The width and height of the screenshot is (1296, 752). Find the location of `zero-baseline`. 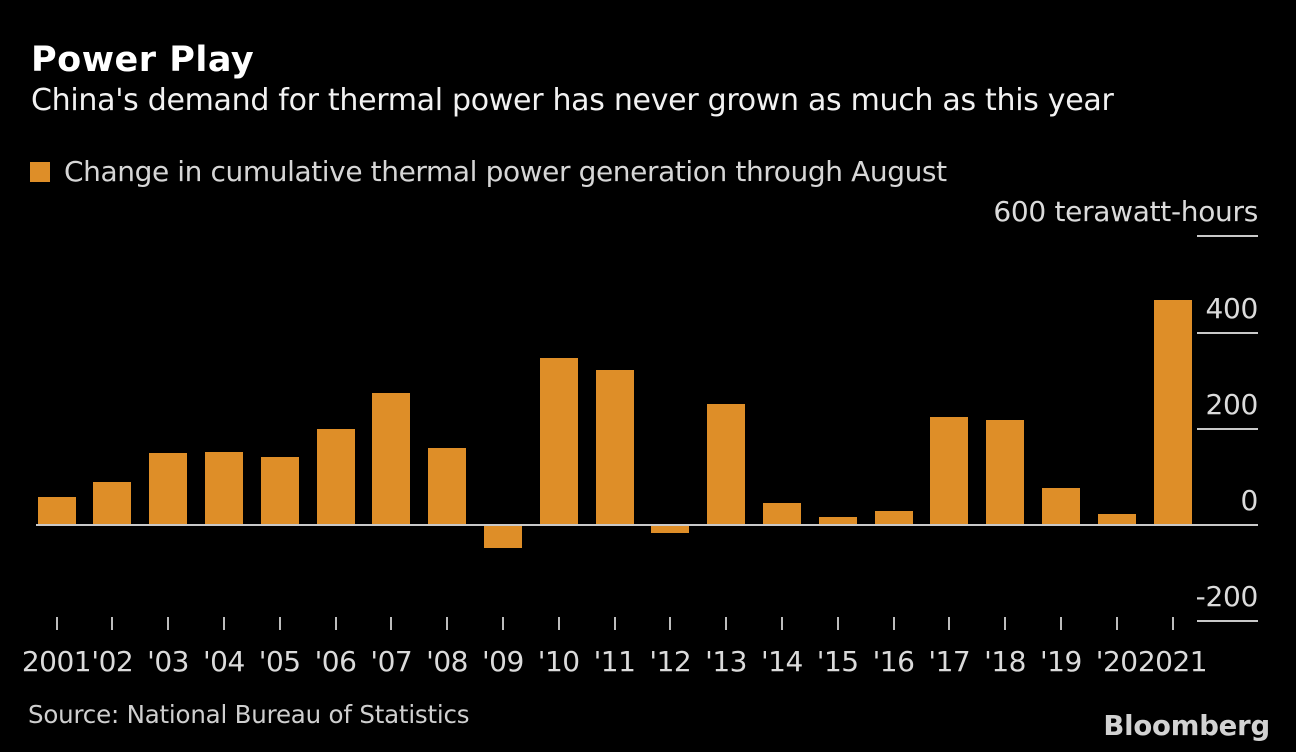

zero-baseline is located at coordinates (647, 525).